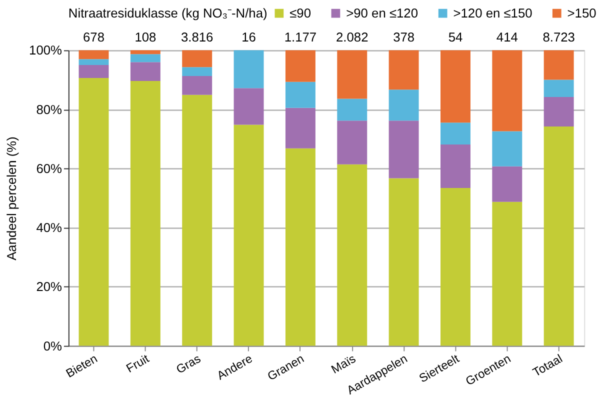  What do you see at coordinates (581, 12) in the screenshot?
I see `legend-label: >150` at bounding box center [581, 12].